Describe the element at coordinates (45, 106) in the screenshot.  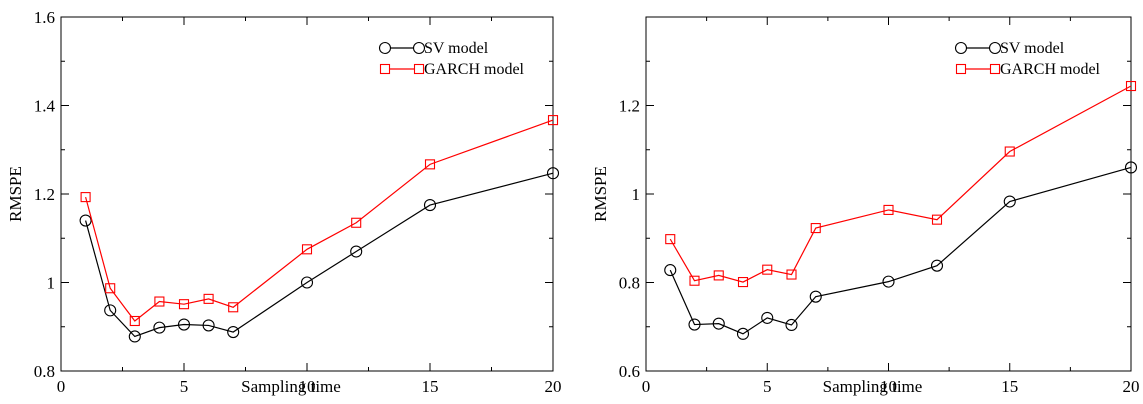
I see `y-tick-label: 1.4` at that location.